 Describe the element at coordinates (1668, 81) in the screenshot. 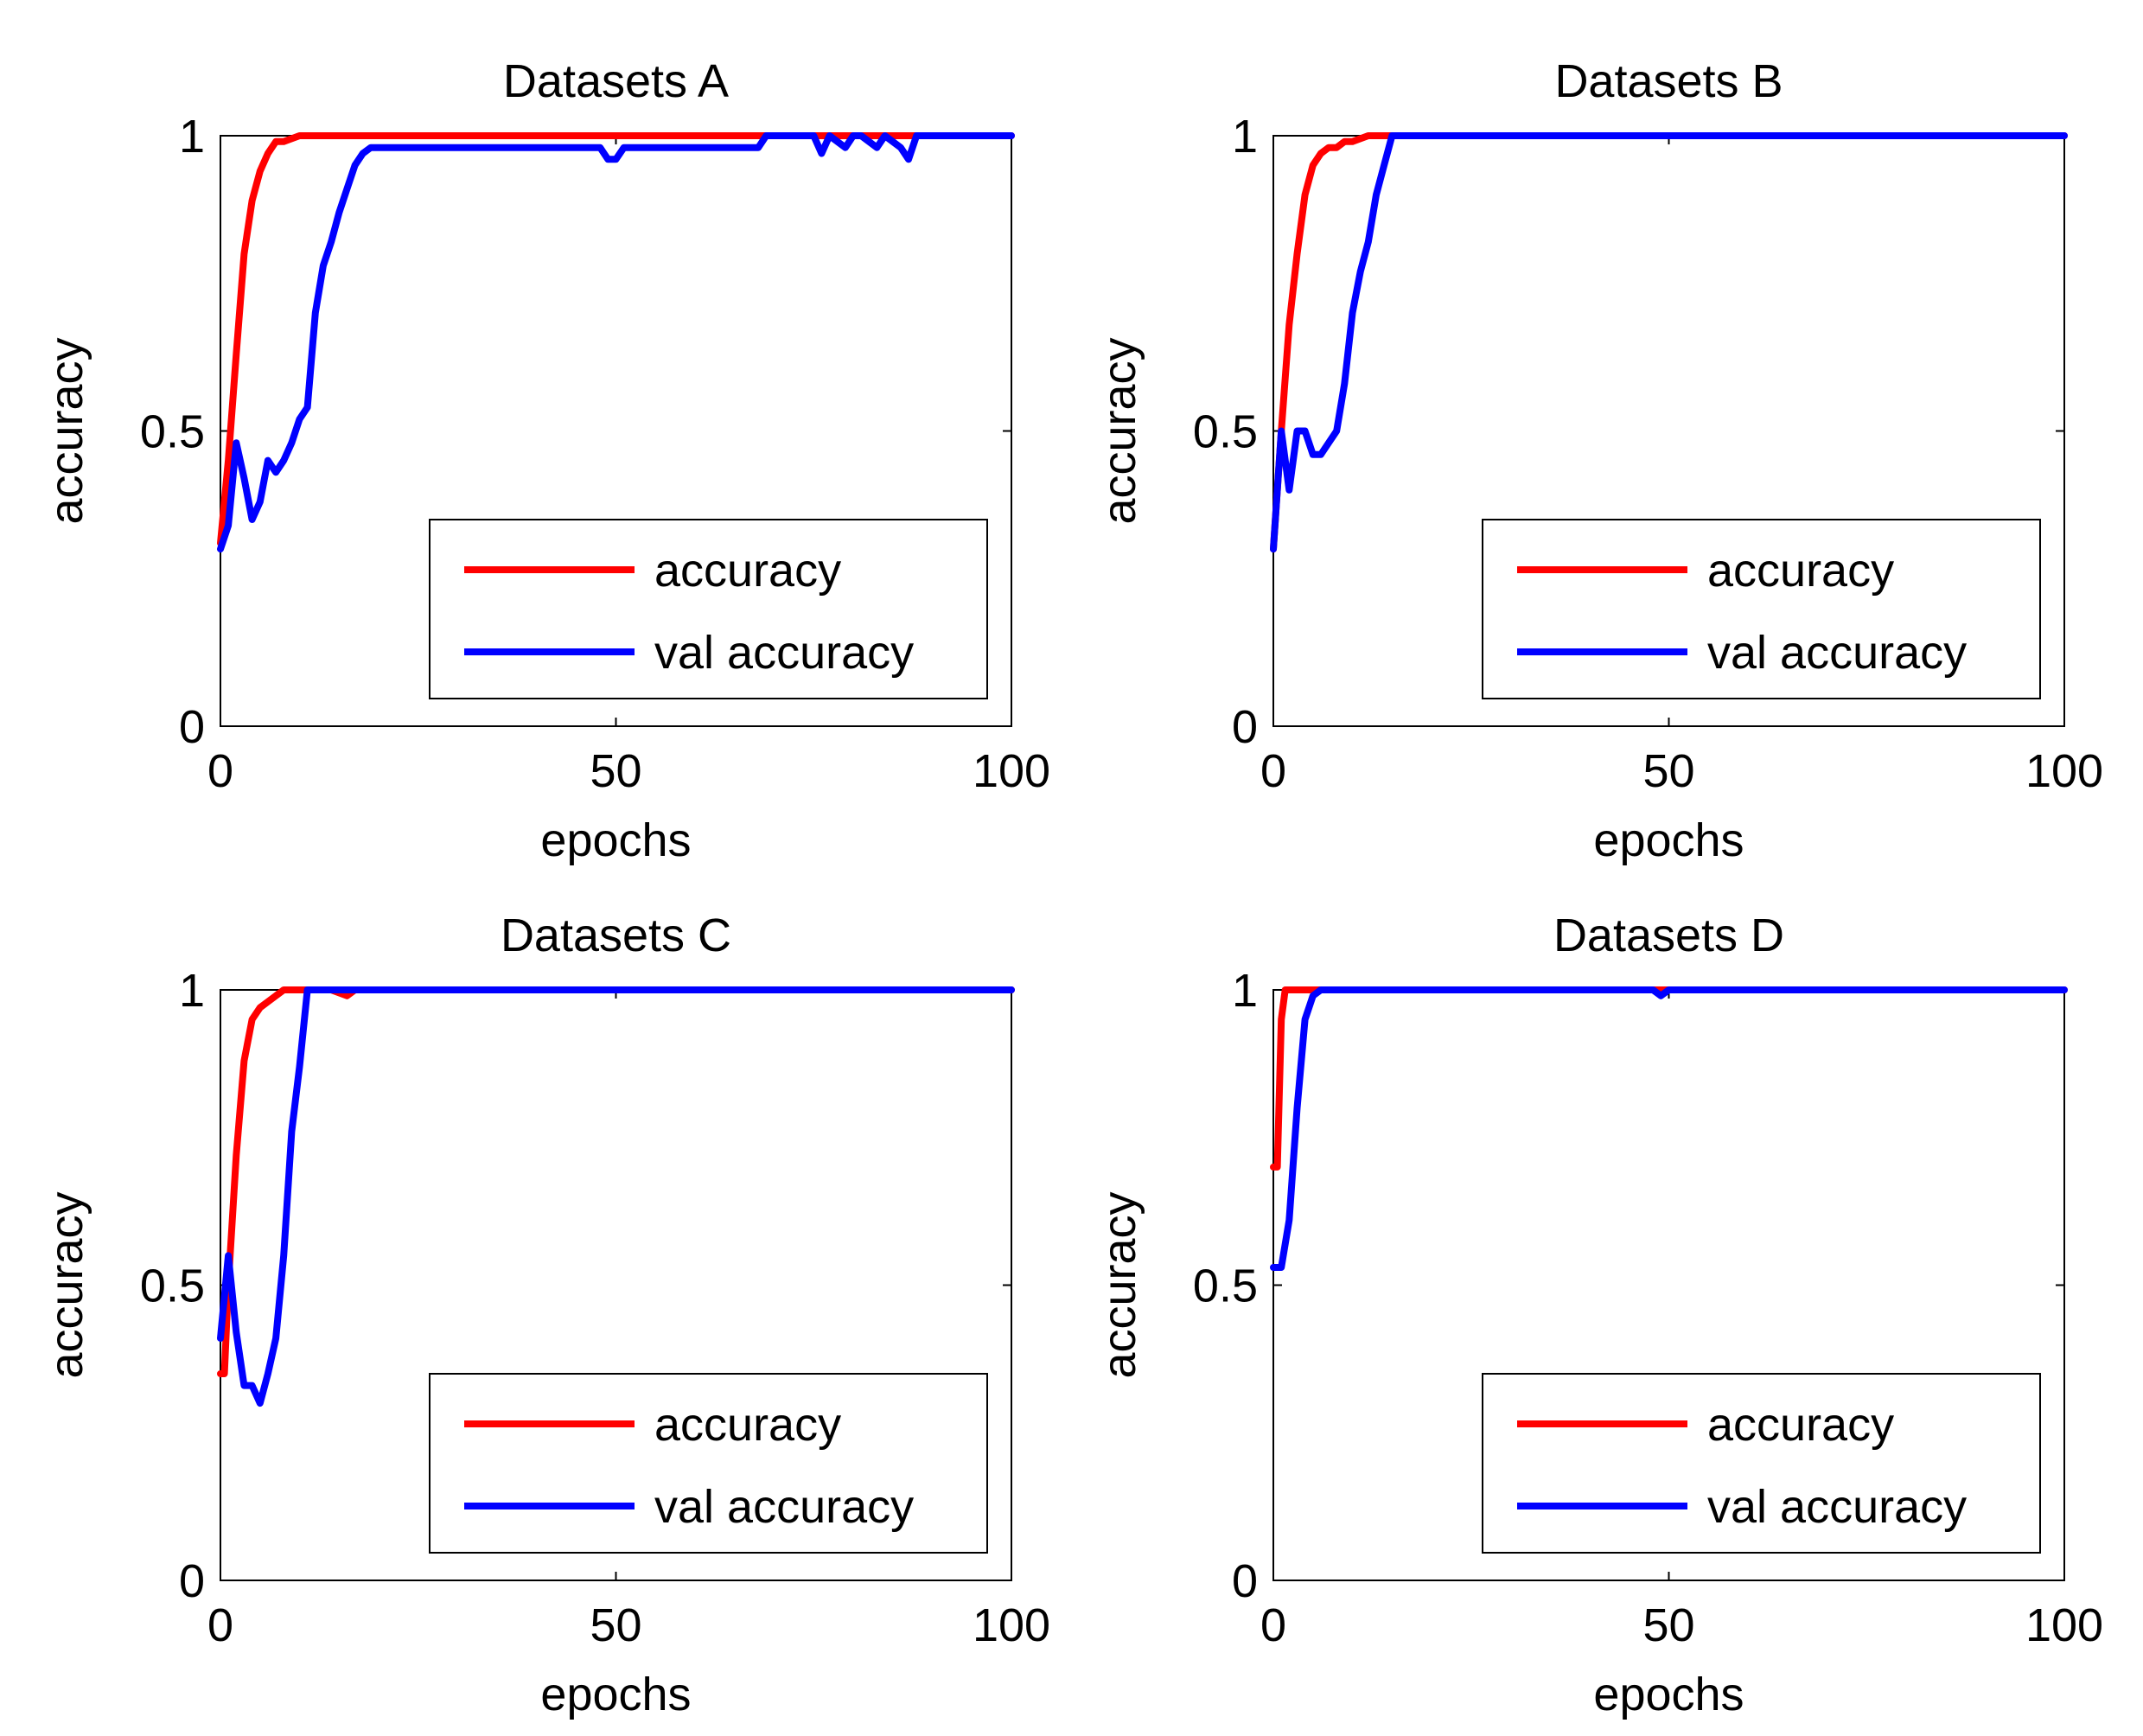

I see `chart-title: Datasets B` at that location.